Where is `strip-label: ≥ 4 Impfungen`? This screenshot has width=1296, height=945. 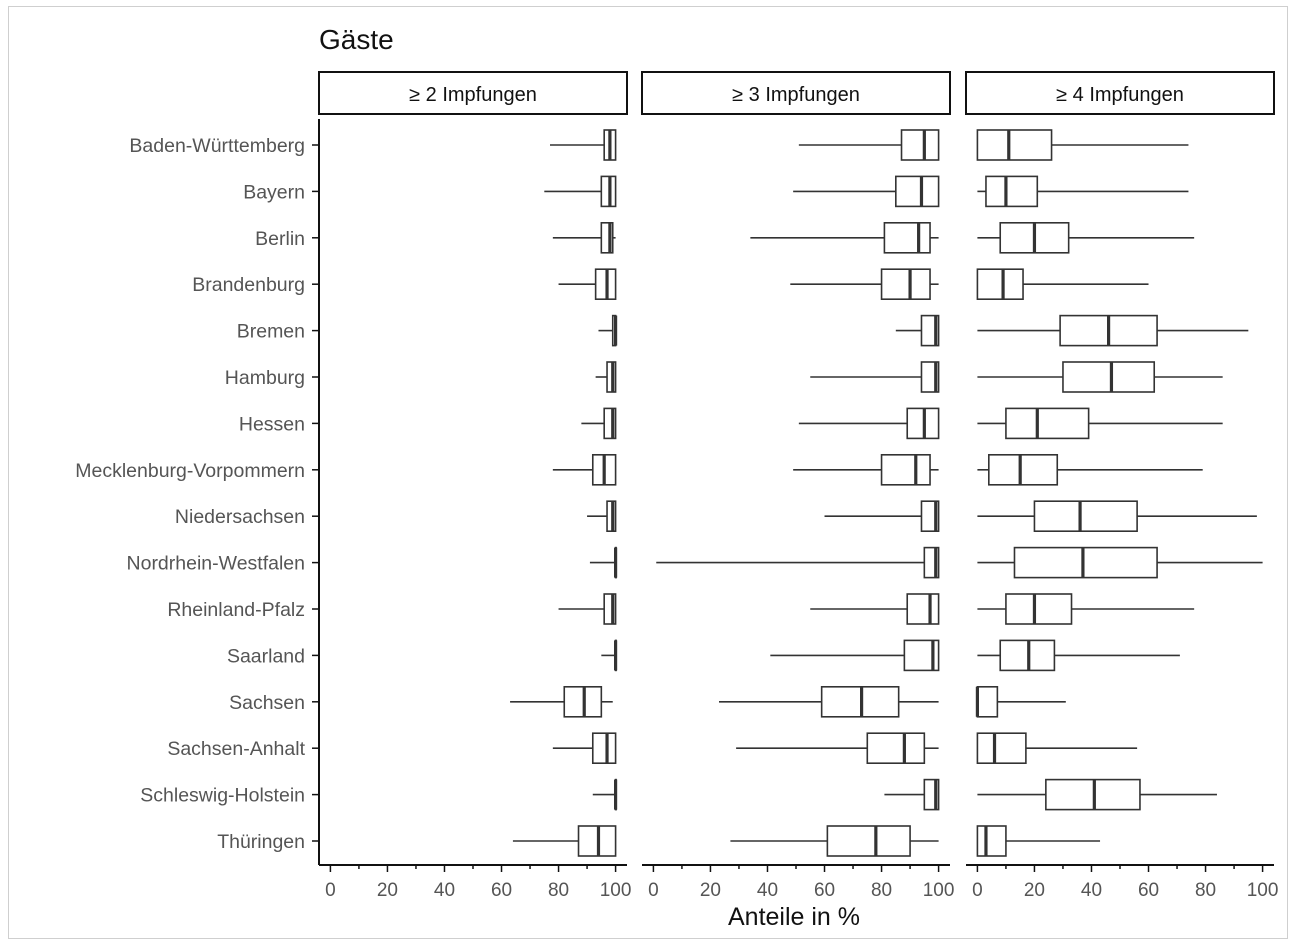
strip-label: ≥ 4 Impfungen is located at coordinates (1120, 95).